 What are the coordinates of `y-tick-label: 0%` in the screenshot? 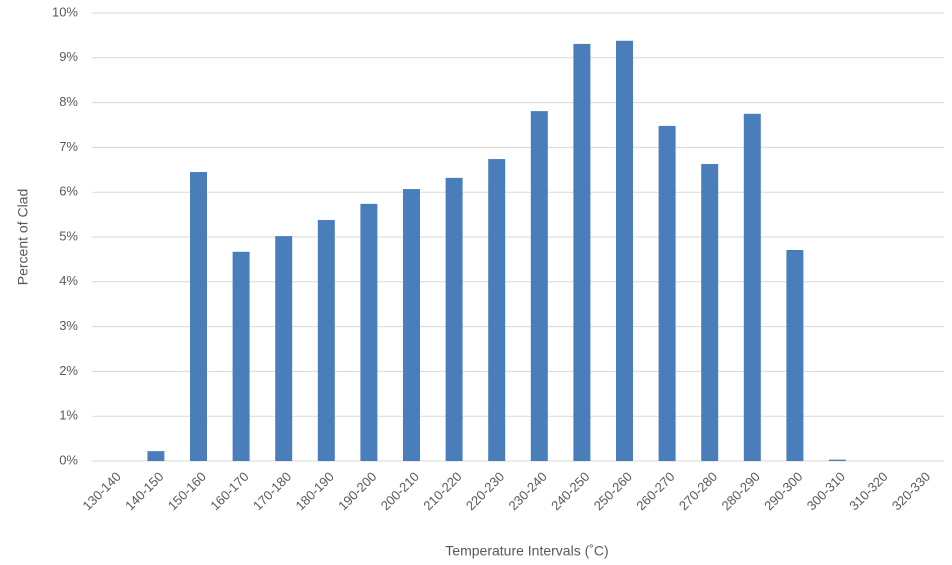 It's located at (68, 459).